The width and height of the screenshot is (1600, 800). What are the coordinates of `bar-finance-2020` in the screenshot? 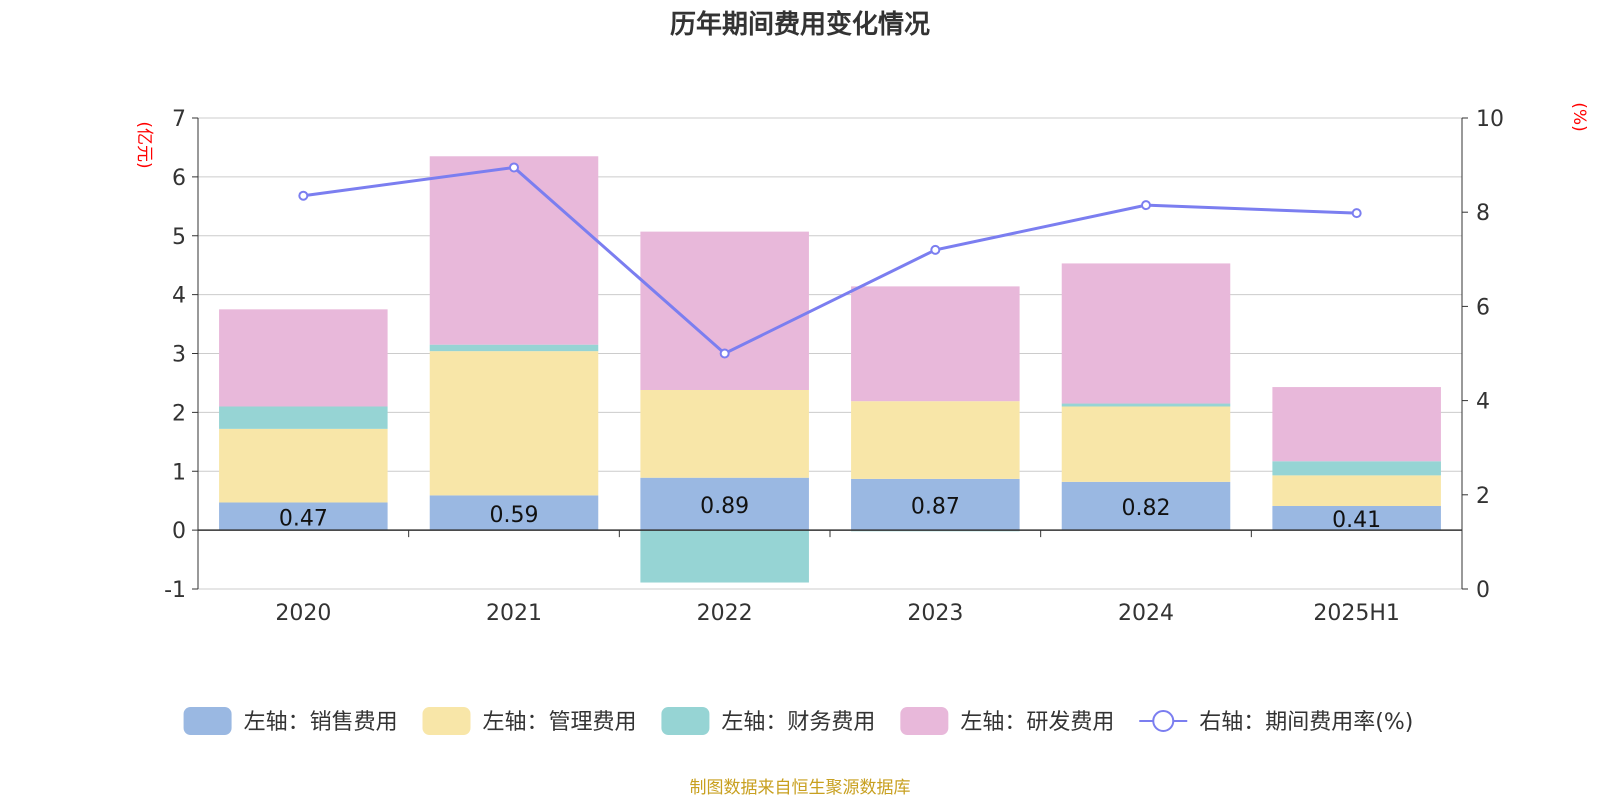 It's located at (303, 417).